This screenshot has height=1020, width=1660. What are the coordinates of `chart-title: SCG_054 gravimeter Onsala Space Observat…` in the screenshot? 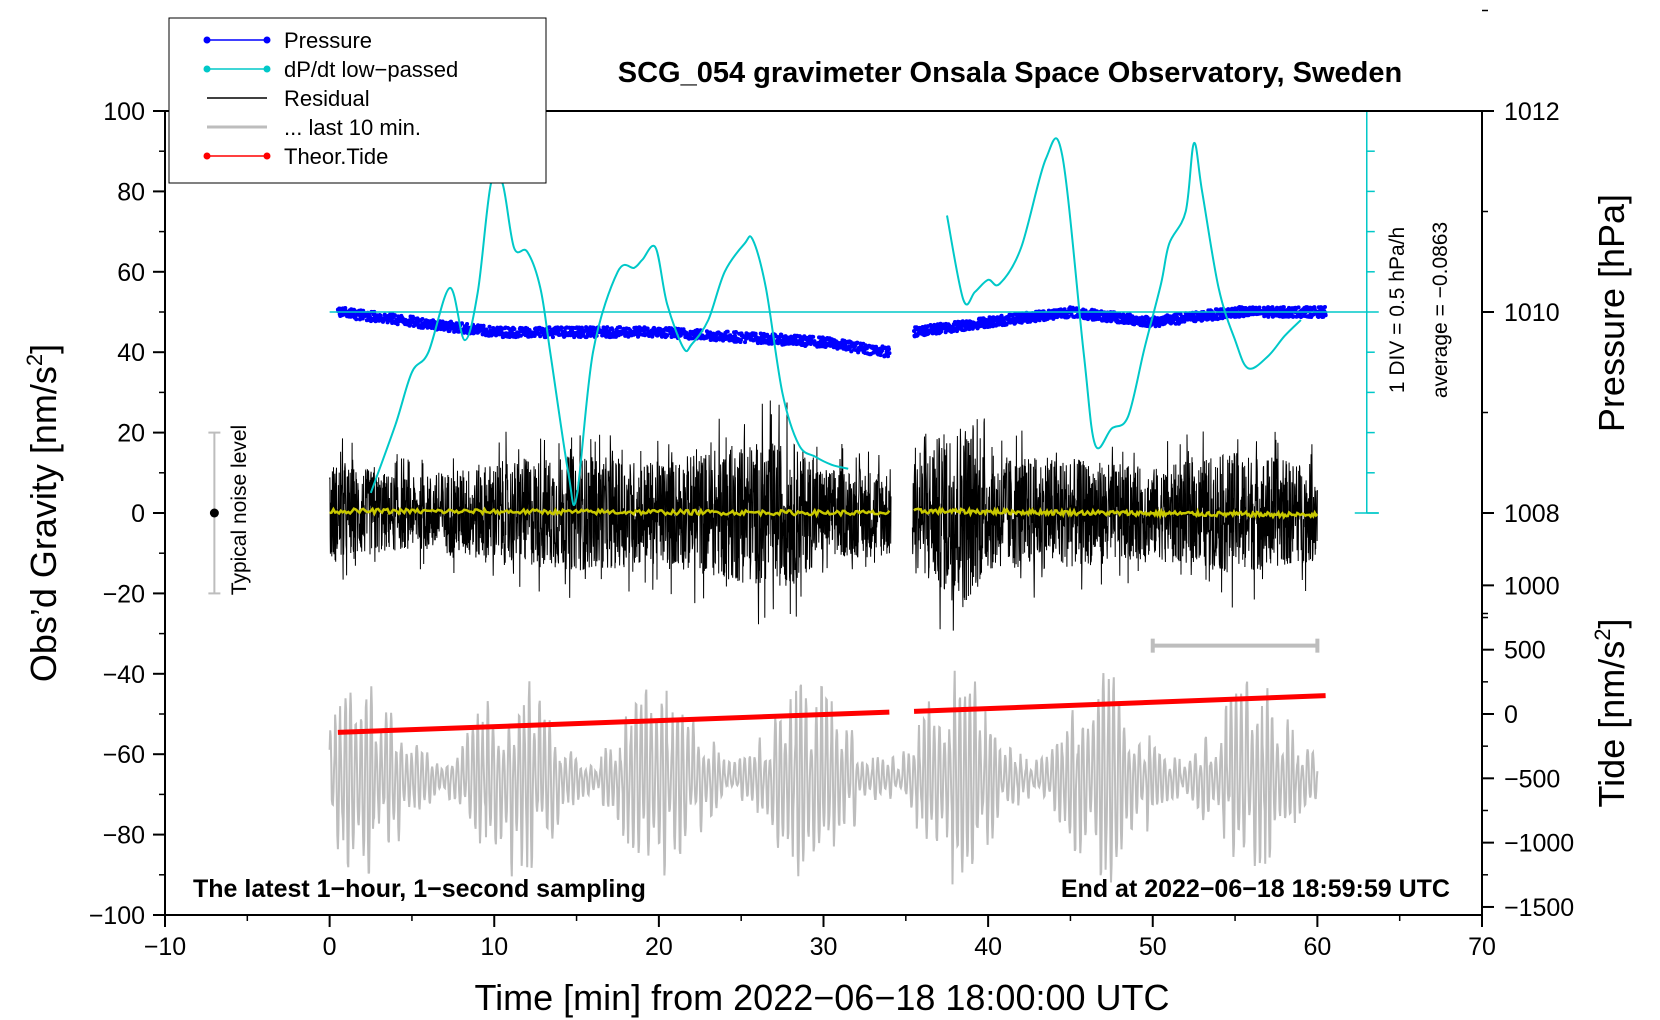 It's located at (1010, 73).